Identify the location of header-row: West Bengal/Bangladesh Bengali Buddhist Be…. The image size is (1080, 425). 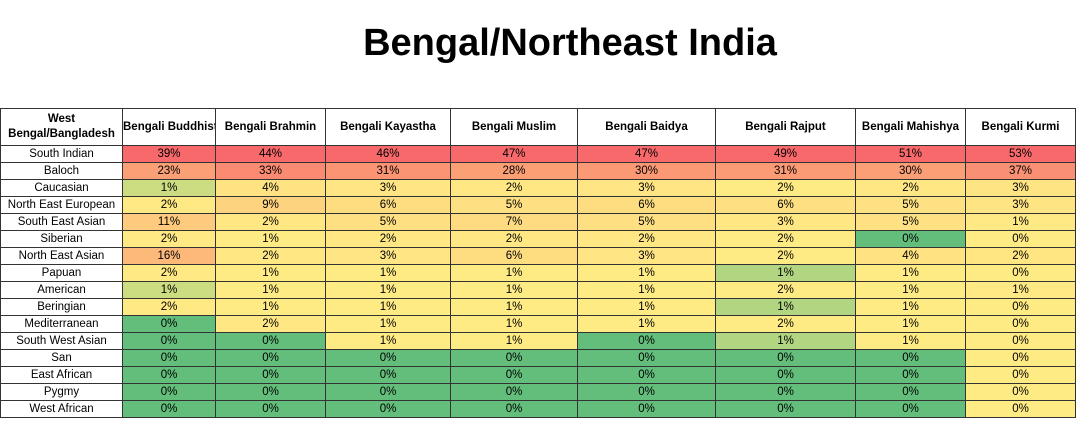
(538, 127).